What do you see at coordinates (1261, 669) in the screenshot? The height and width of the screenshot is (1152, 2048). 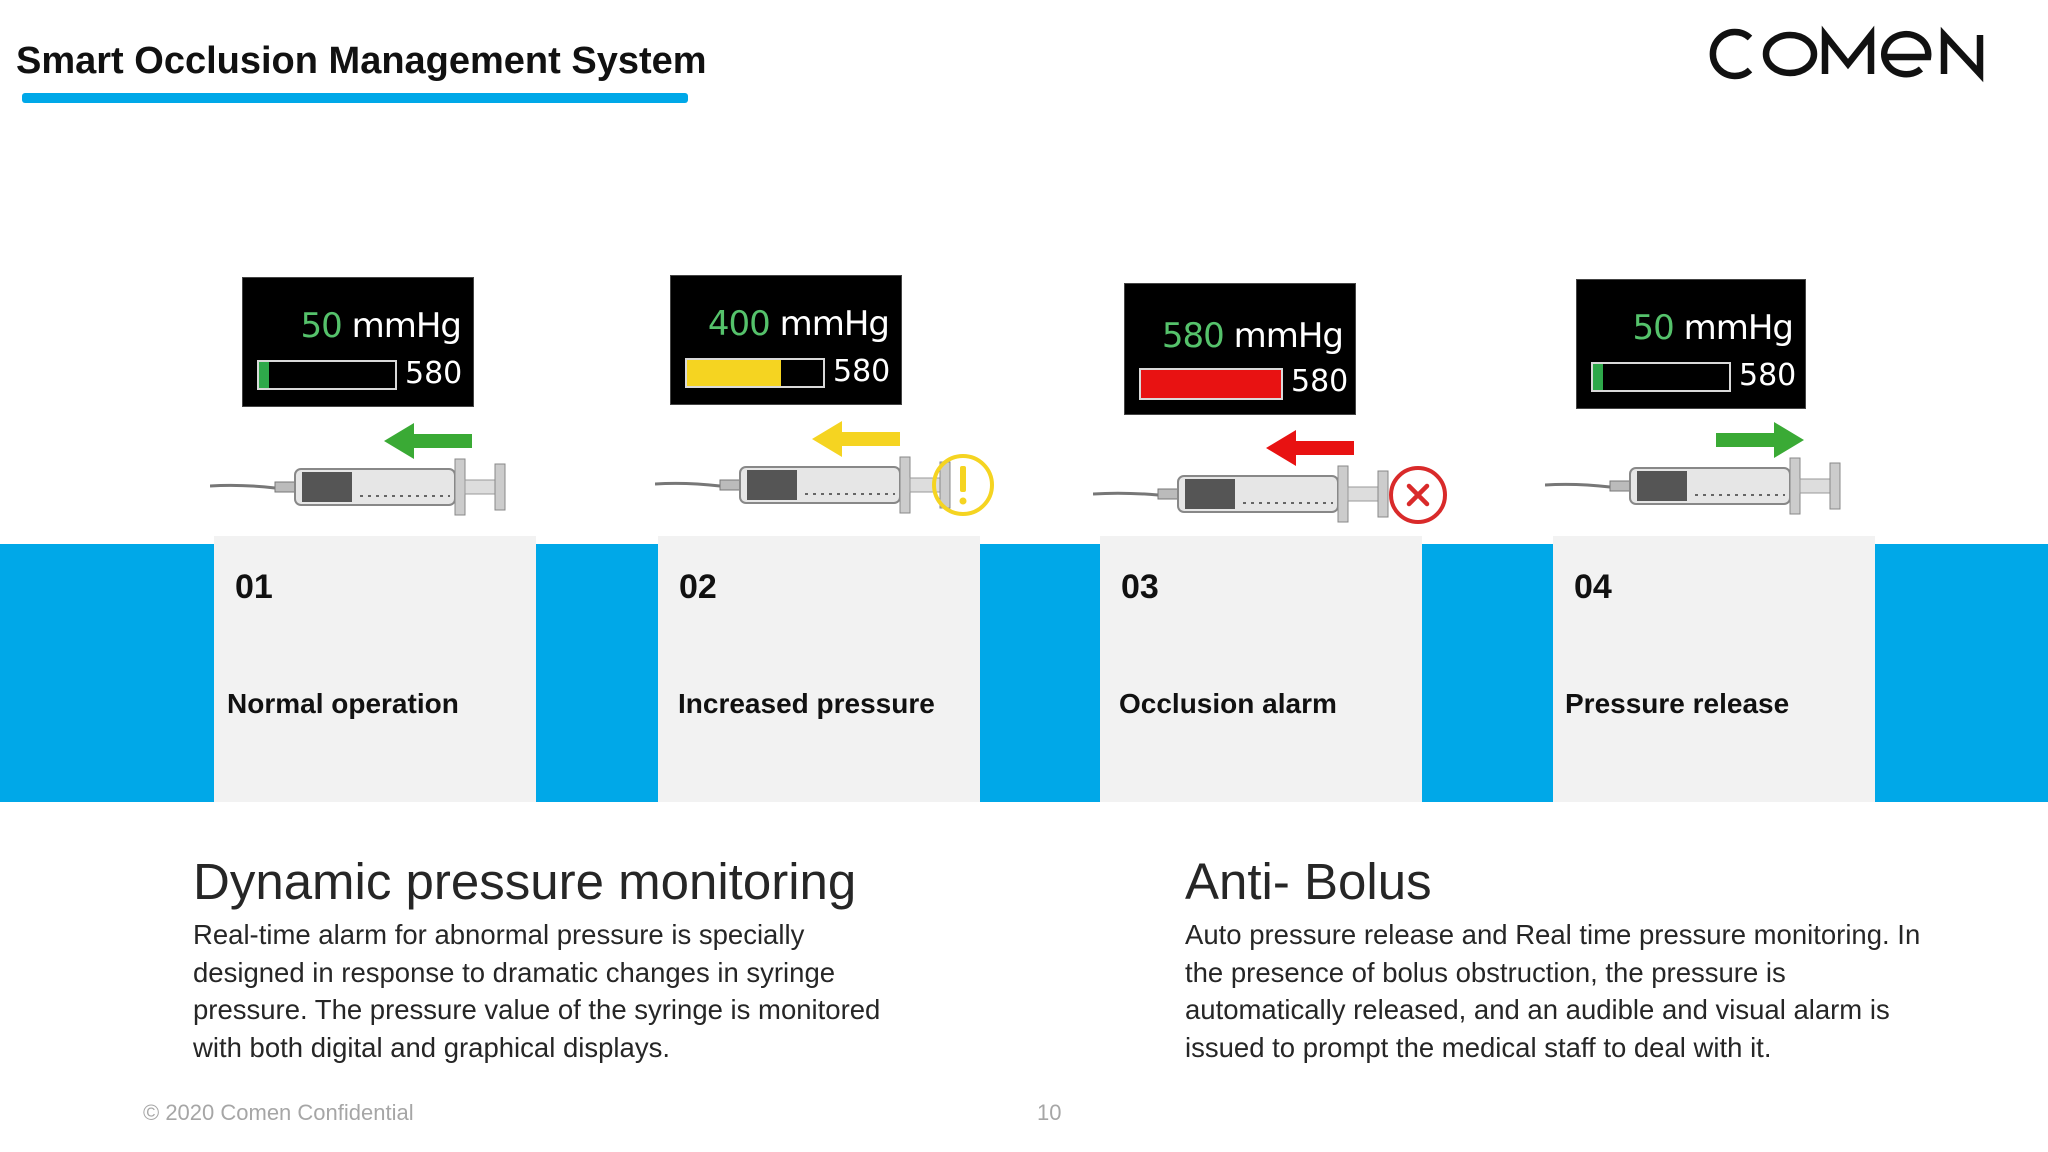 I see `step-card-03: 03 Occlusion alarm` at bounding box center [1261, 669].